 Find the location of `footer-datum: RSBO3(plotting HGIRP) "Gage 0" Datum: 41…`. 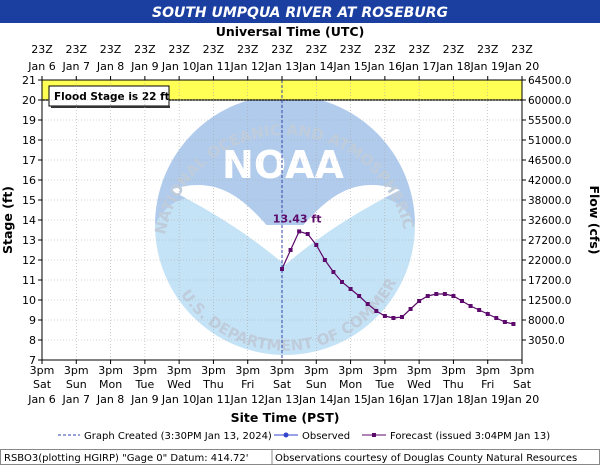

footer-datum: RSBO3(plotting HGIRP) "Gage 0" Datum: 41… is located at coordinates (126, 458).